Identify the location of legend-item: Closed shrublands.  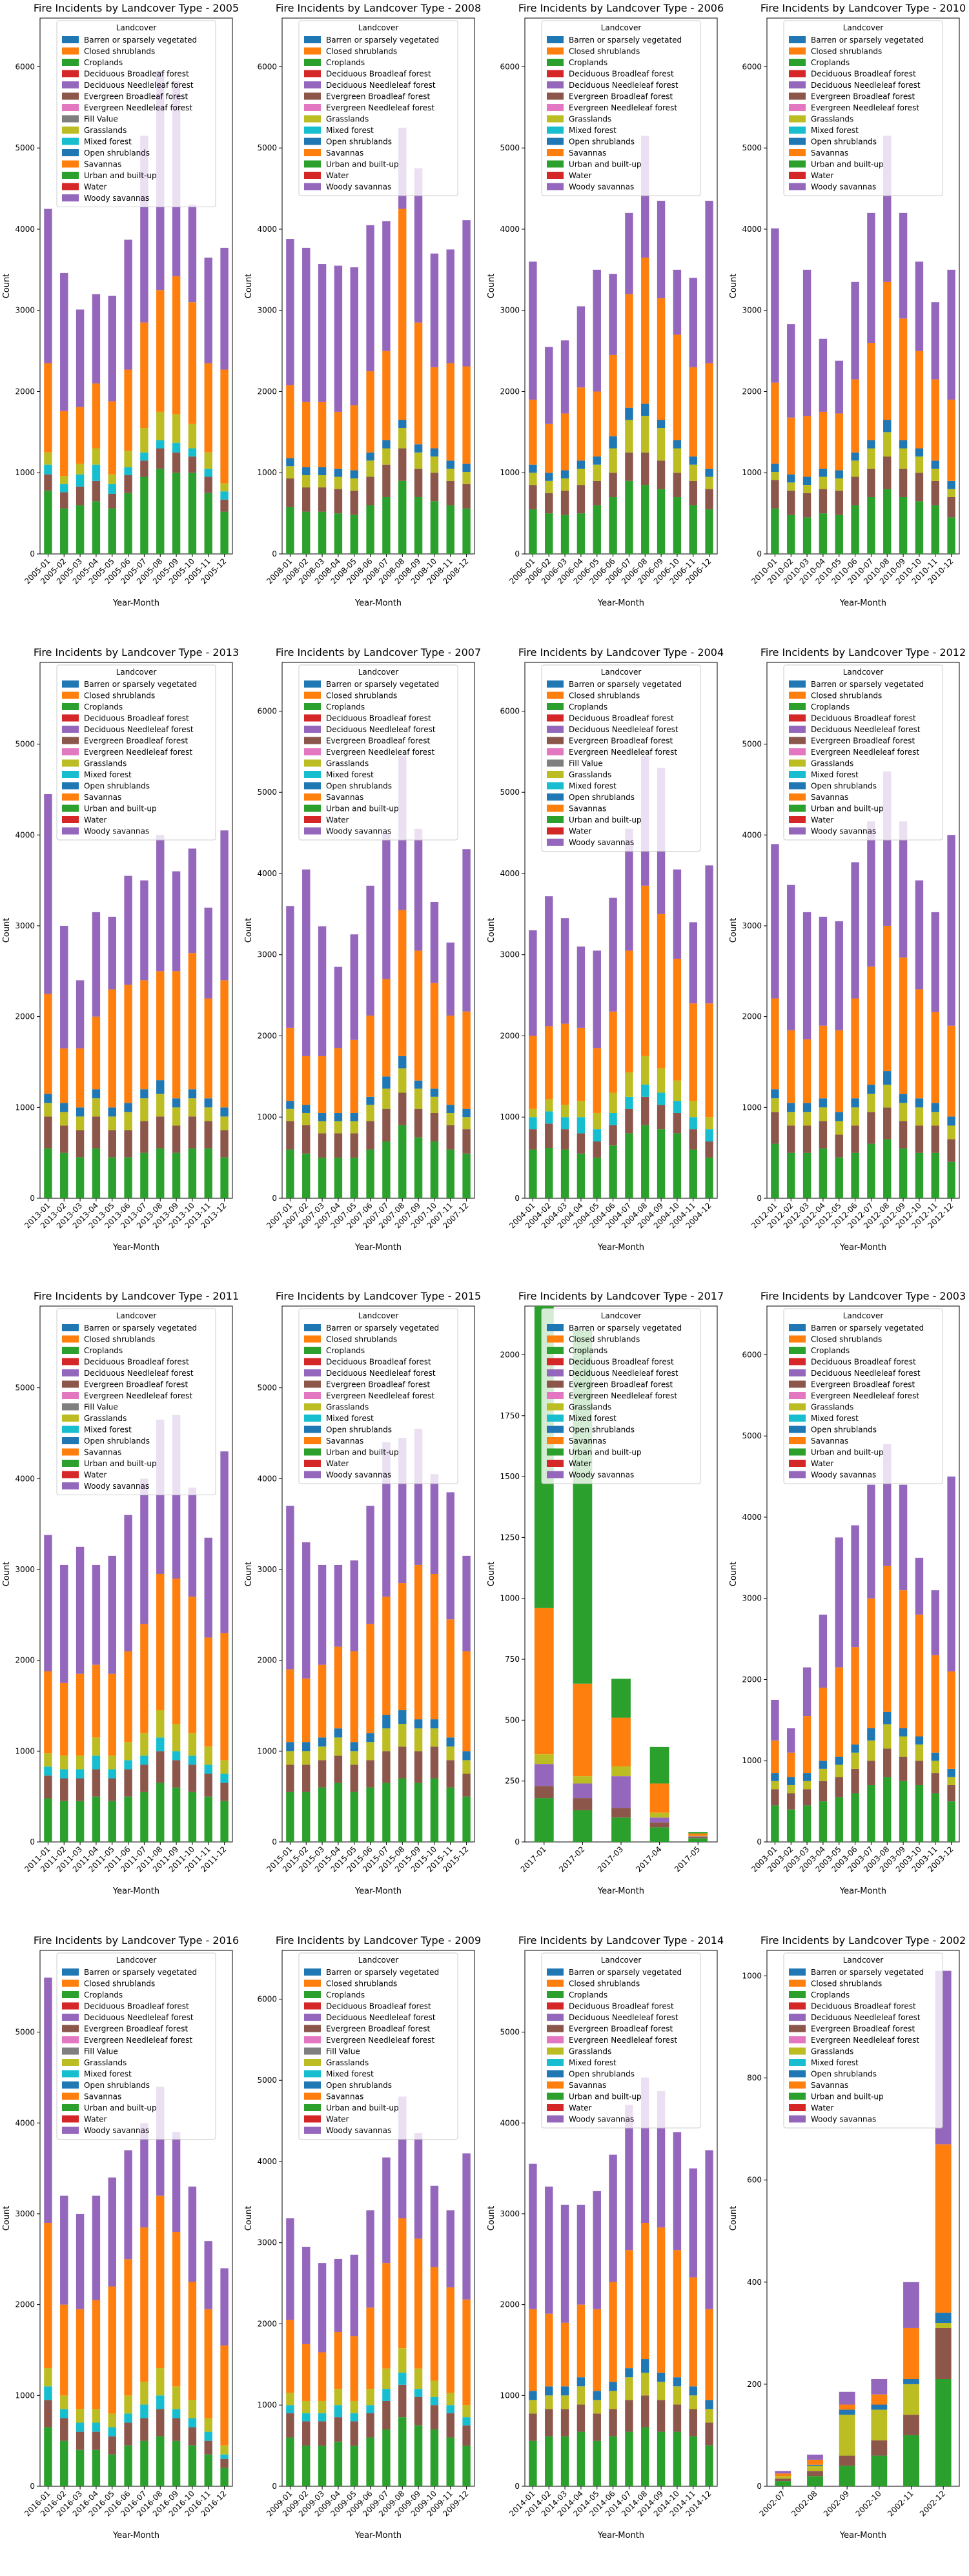
(846, 1339).